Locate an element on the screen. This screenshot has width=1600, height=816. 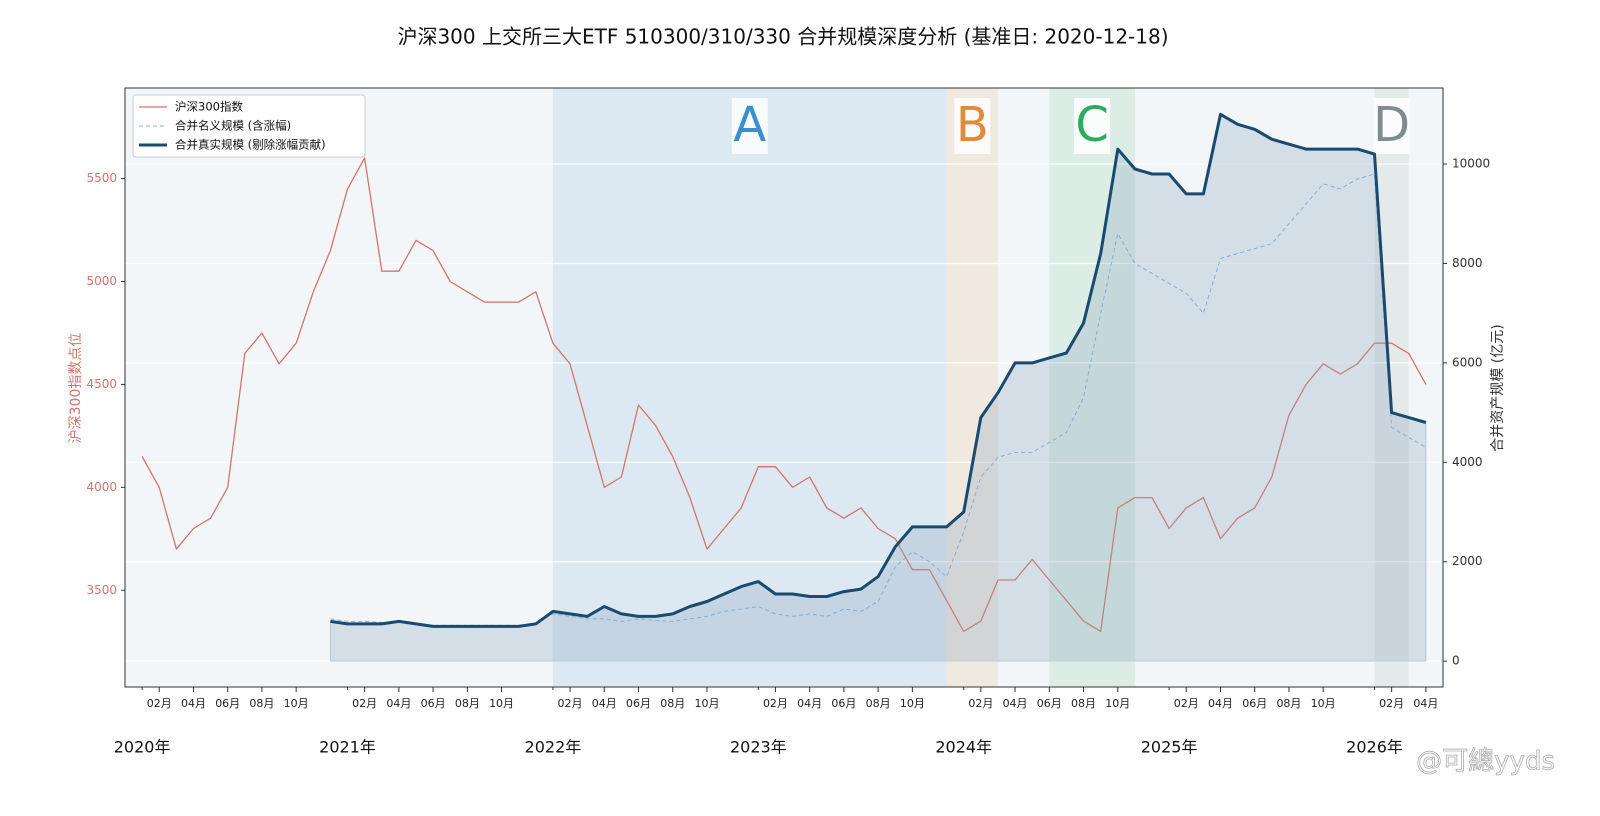
y-tick-label: 3500 is located at coordinates (101, 590).